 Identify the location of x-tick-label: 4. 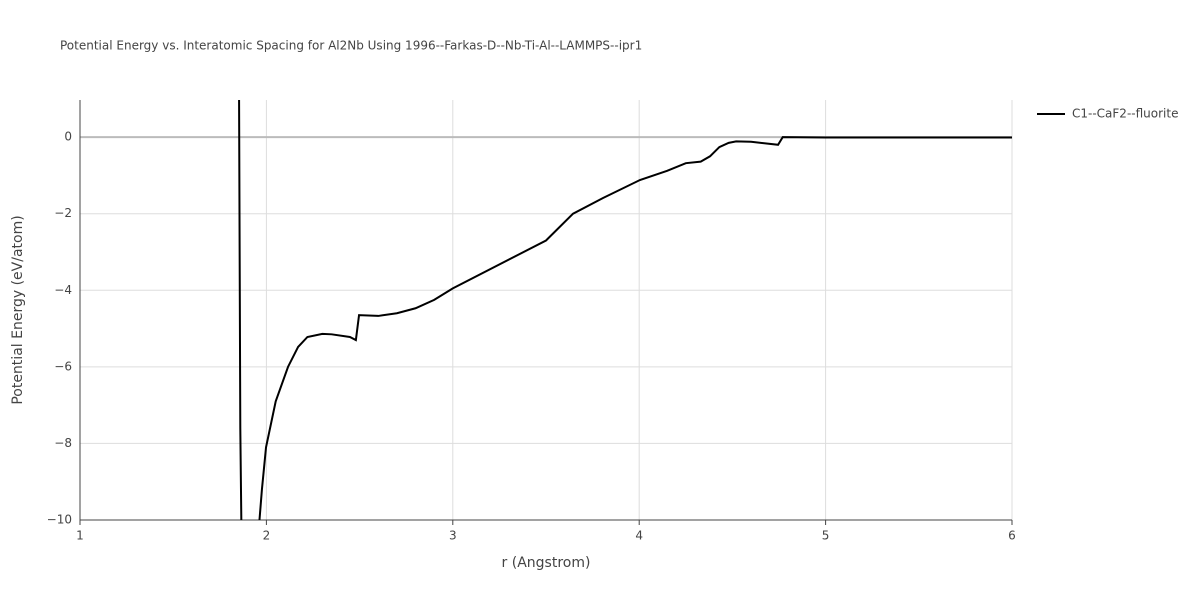
(639, 536).